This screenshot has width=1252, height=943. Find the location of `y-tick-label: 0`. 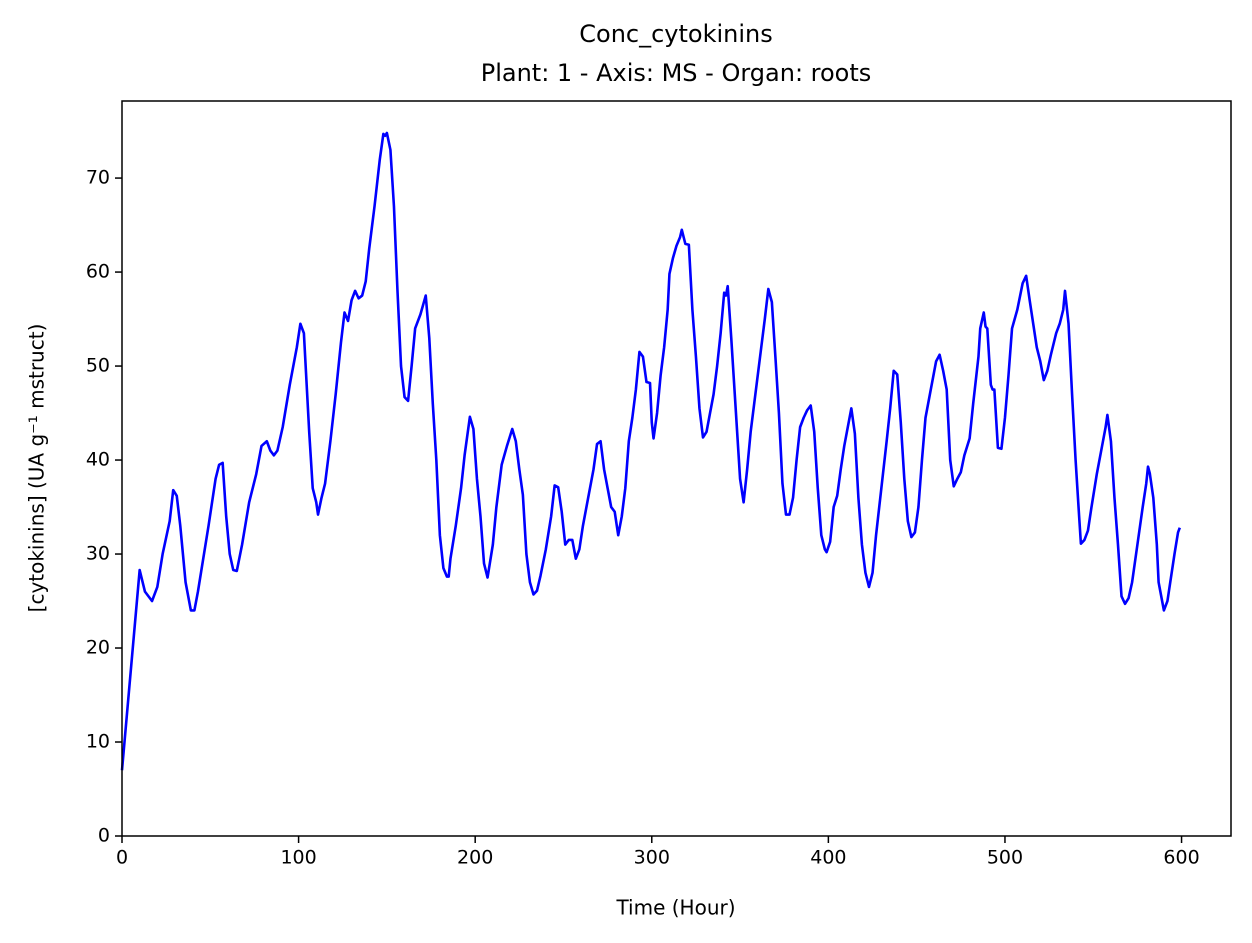

y-tick-label: 0 is located at coordinates (104, 836).